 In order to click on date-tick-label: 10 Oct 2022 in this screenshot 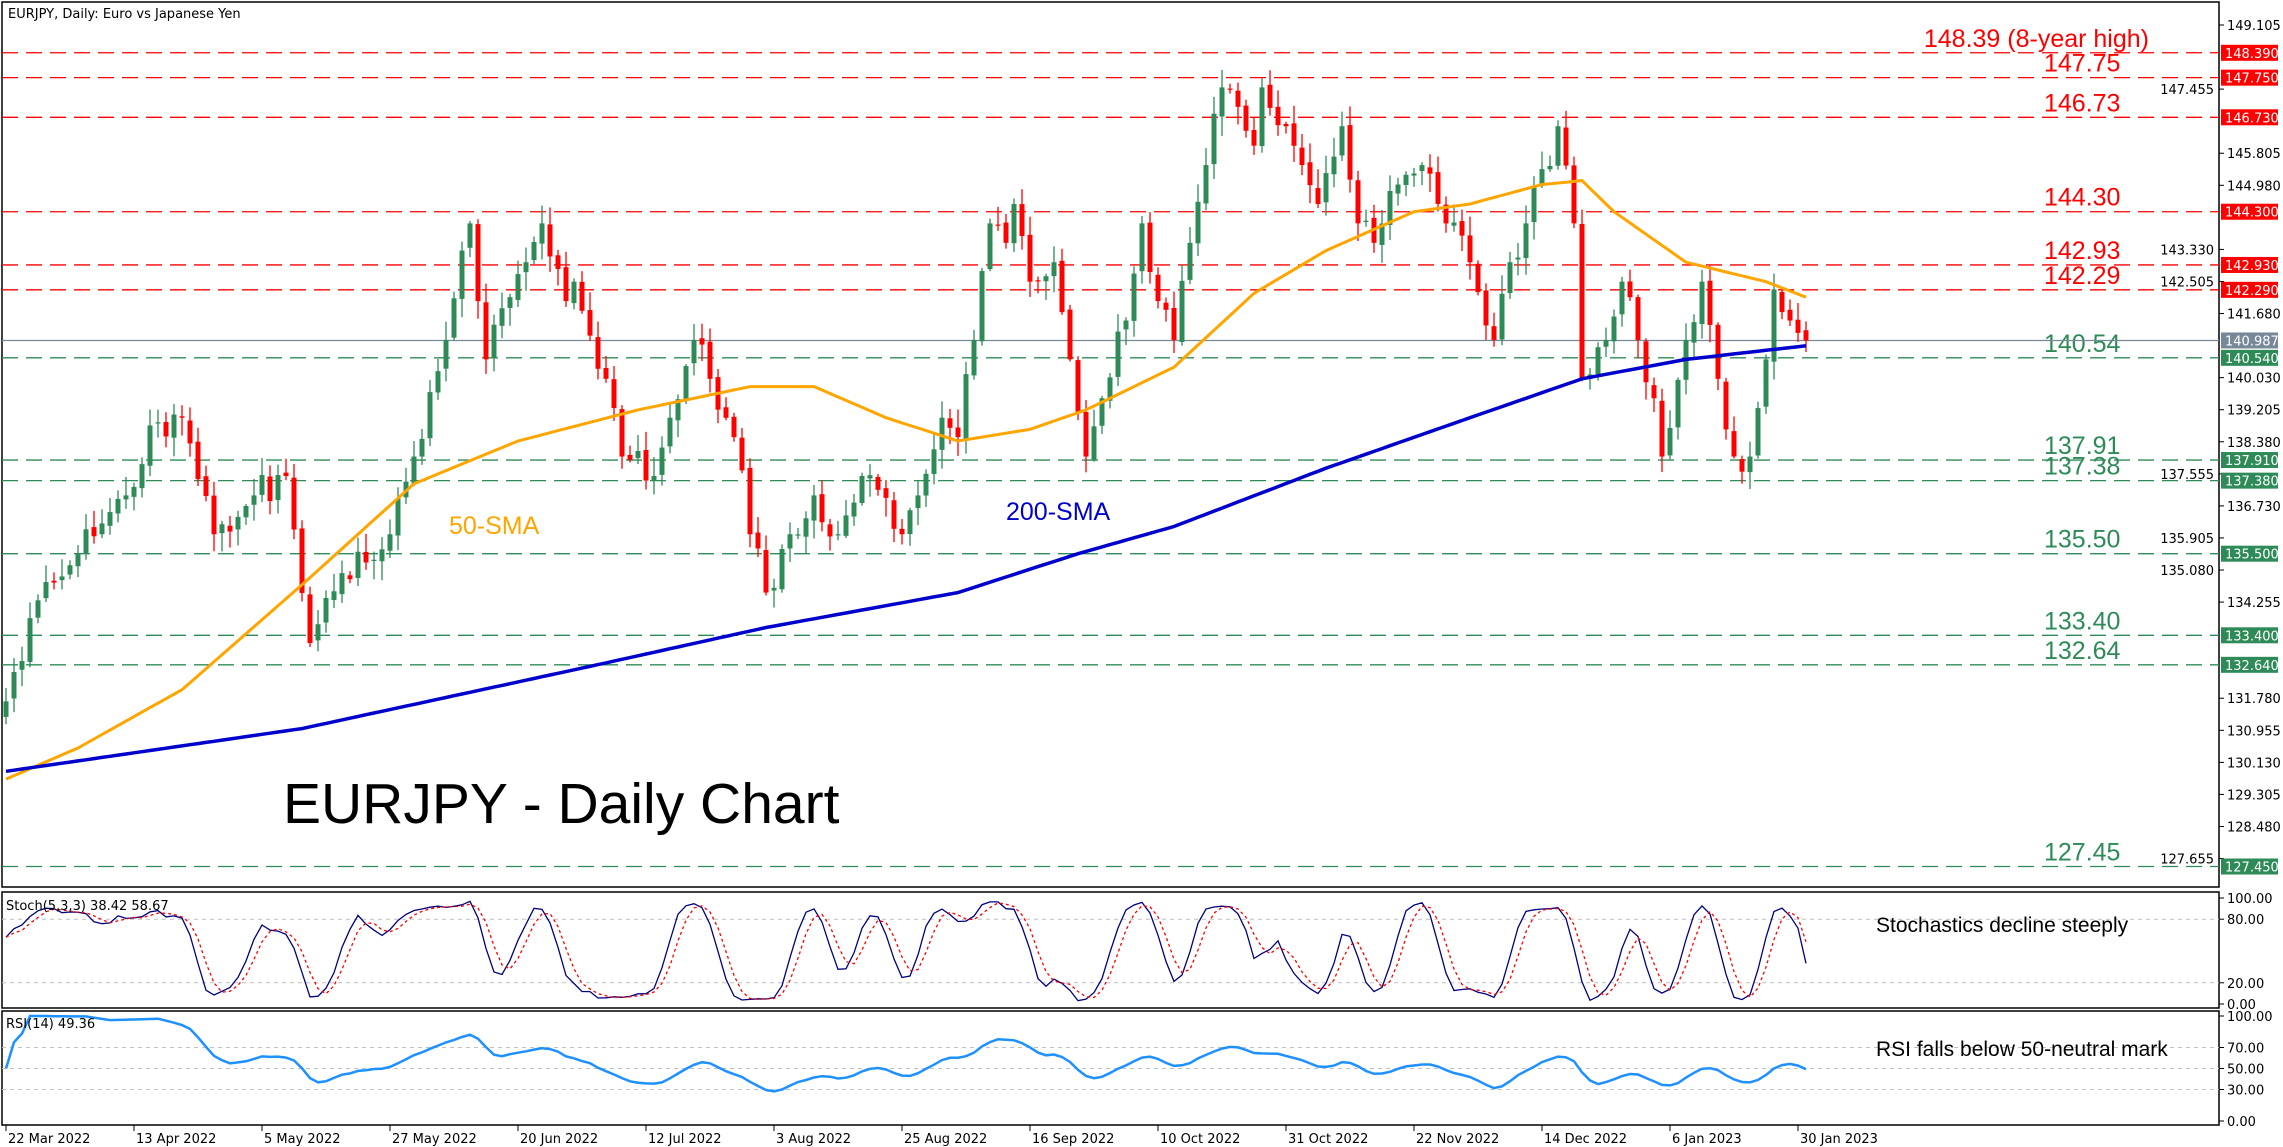, I will do `click(1200, 1139)`.